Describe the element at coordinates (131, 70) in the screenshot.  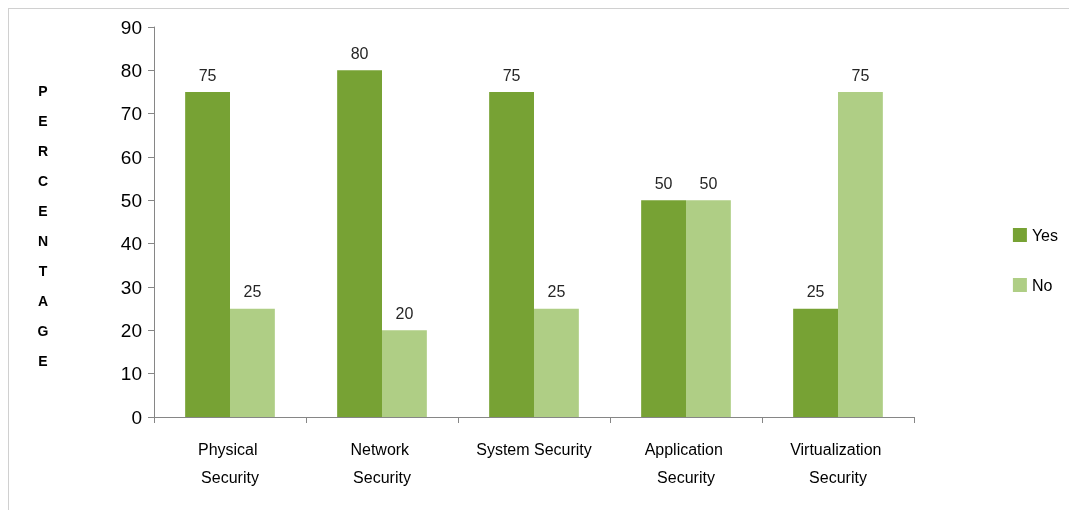
I see `y-tick-label: 80` at that location.